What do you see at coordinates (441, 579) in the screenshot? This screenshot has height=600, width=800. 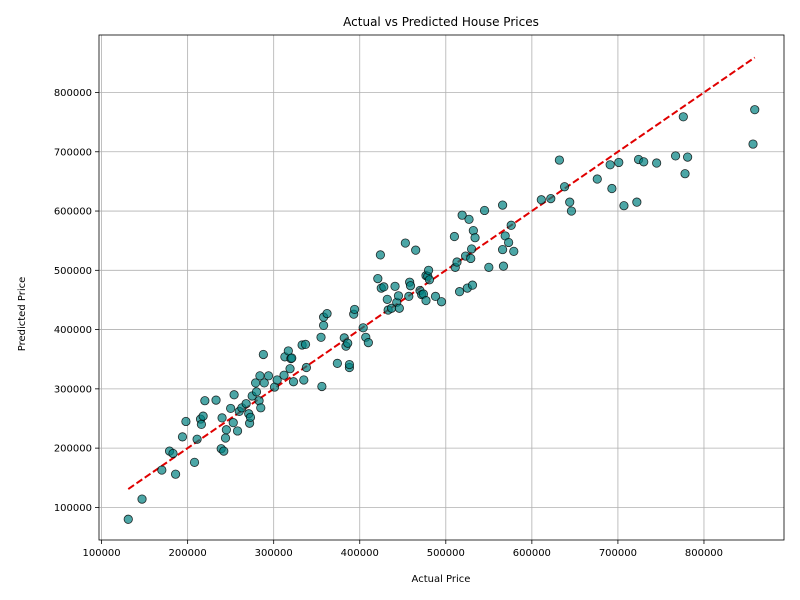 I see `x-axis-label: Actual Price` at bounding box center [441, 579].